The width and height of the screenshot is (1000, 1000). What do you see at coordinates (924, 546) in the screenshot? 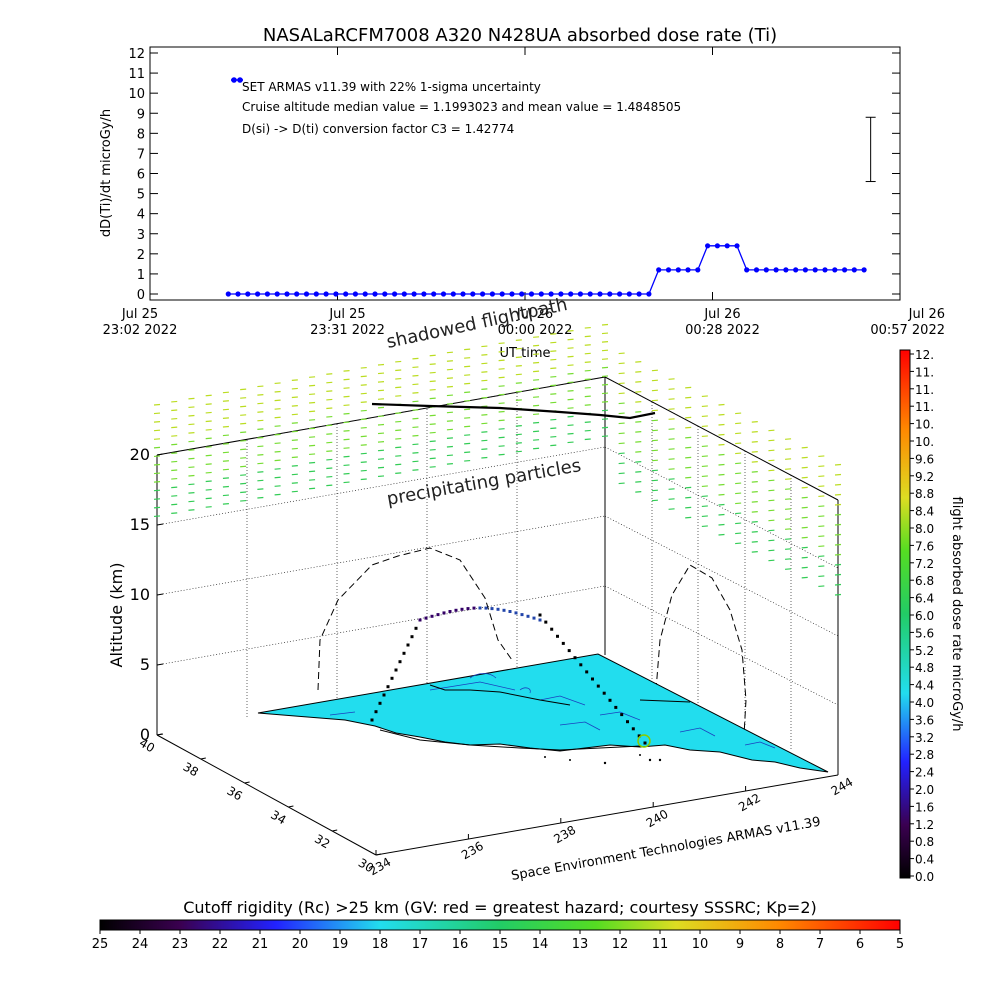
I see `dose-tick-label: 7.6` at bounding box center [924, 546].